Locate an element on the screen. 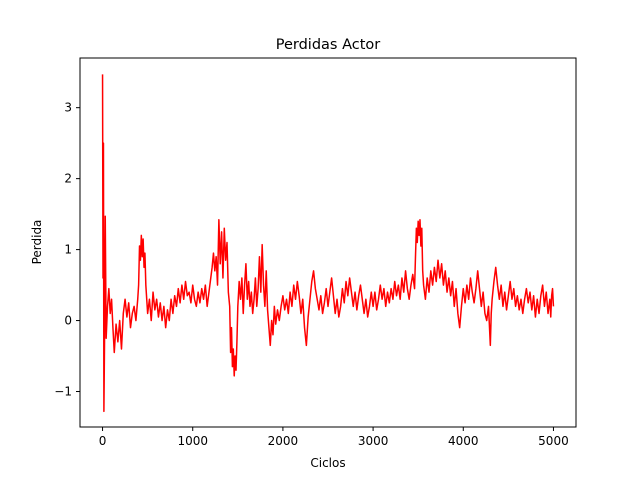 Image resolution: width=640 pixels, height=480 pixels. chart-title: Perdidas Actor is located at coordinates (328, 45).